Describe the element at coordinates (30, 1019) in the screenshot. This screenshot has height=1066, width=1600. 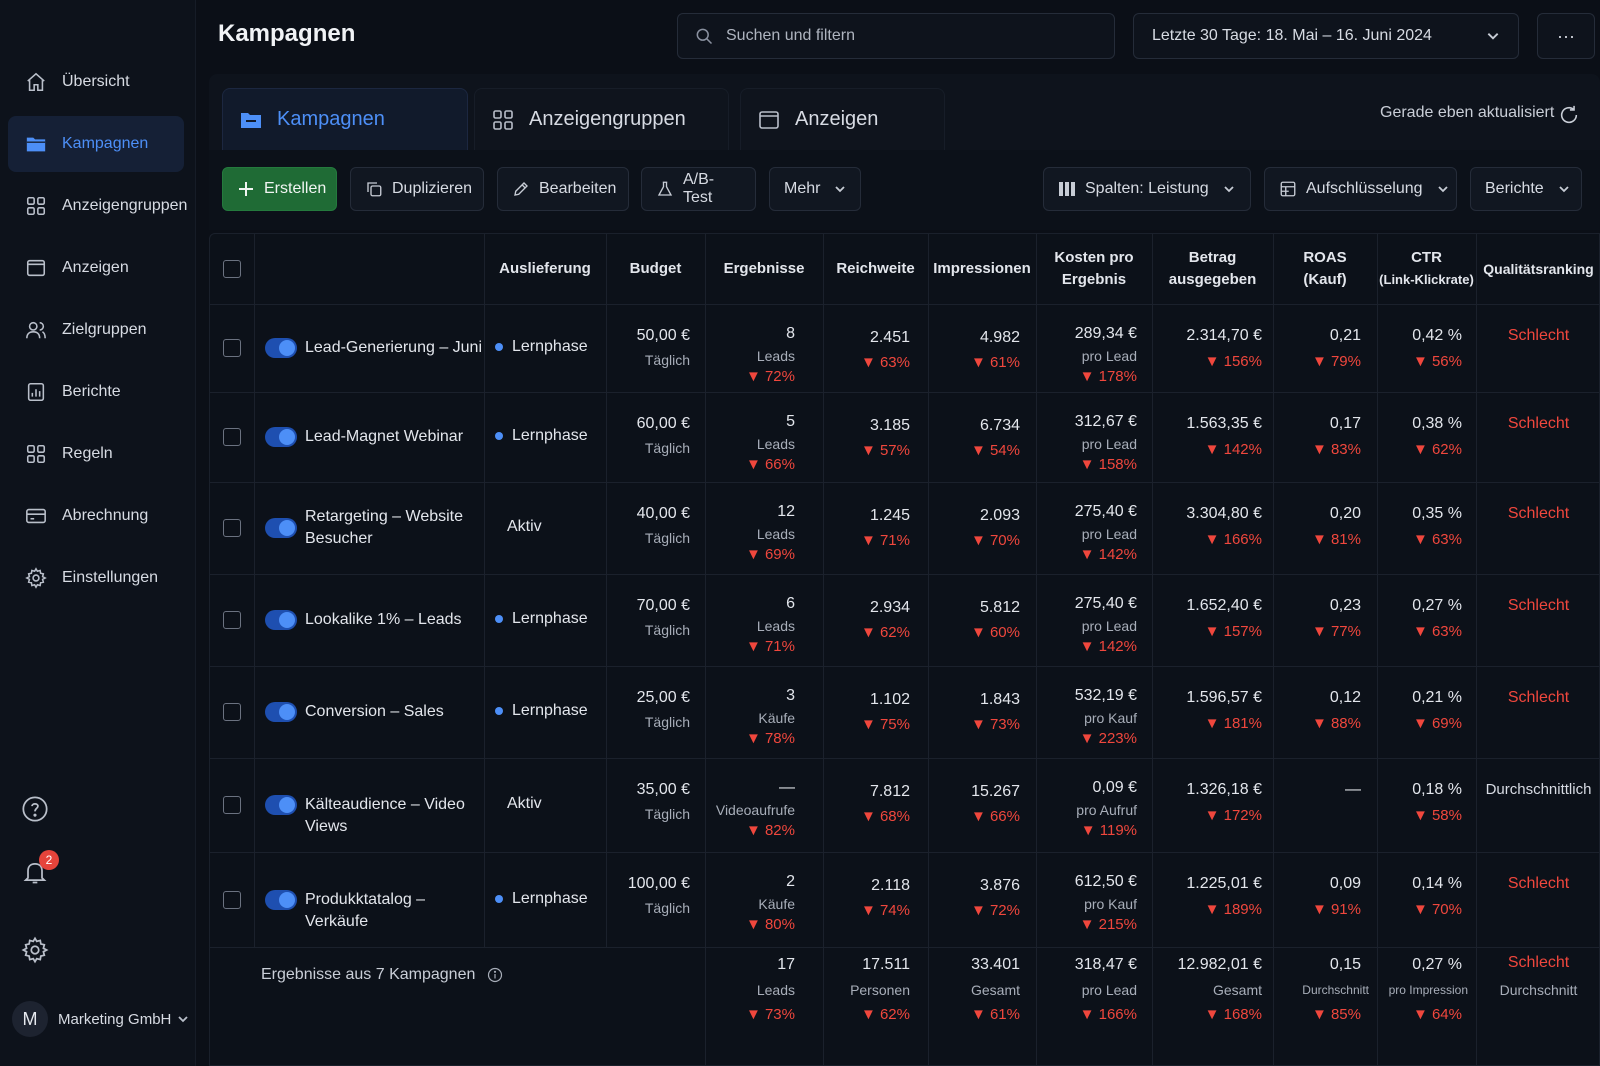
I see `avatar: M` at that location.